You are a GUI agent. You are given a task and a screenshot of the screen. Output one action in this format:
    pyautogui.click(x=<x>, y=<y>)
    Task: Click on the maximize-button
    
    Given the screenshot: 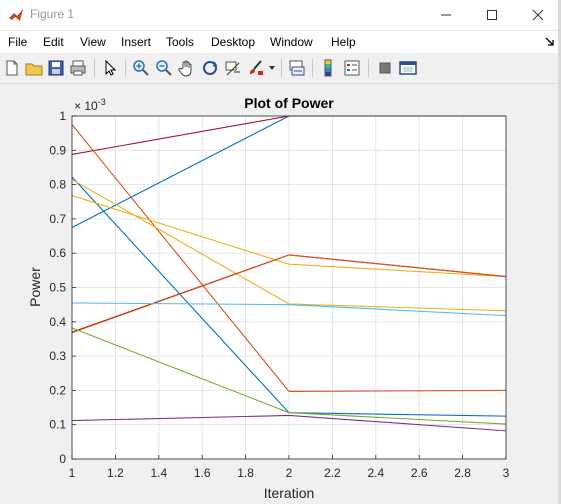 What is the action you would take?
    pyautogui.click(x=492, y=15)
    